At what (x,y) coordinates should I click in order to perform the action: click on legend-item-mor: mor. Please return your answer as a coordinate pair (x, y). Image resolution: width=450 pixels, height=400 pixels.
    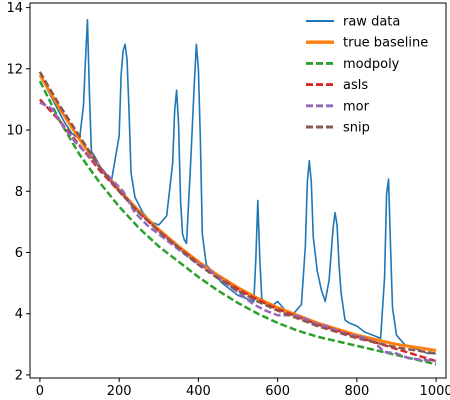
    Looking at the image, I should click on (338, 106).